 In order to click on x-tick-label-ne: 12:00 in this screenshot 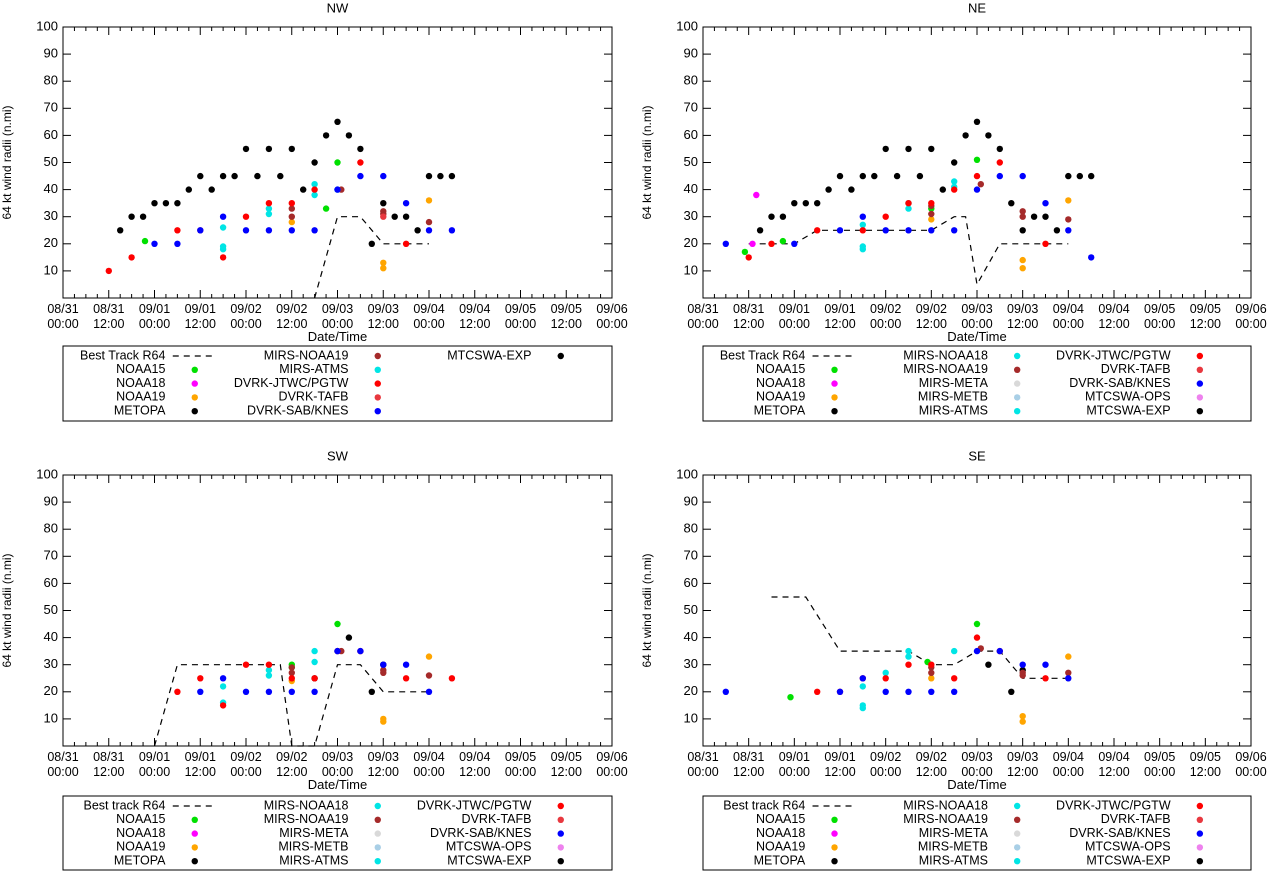, I will do `click(1113, 324)`.